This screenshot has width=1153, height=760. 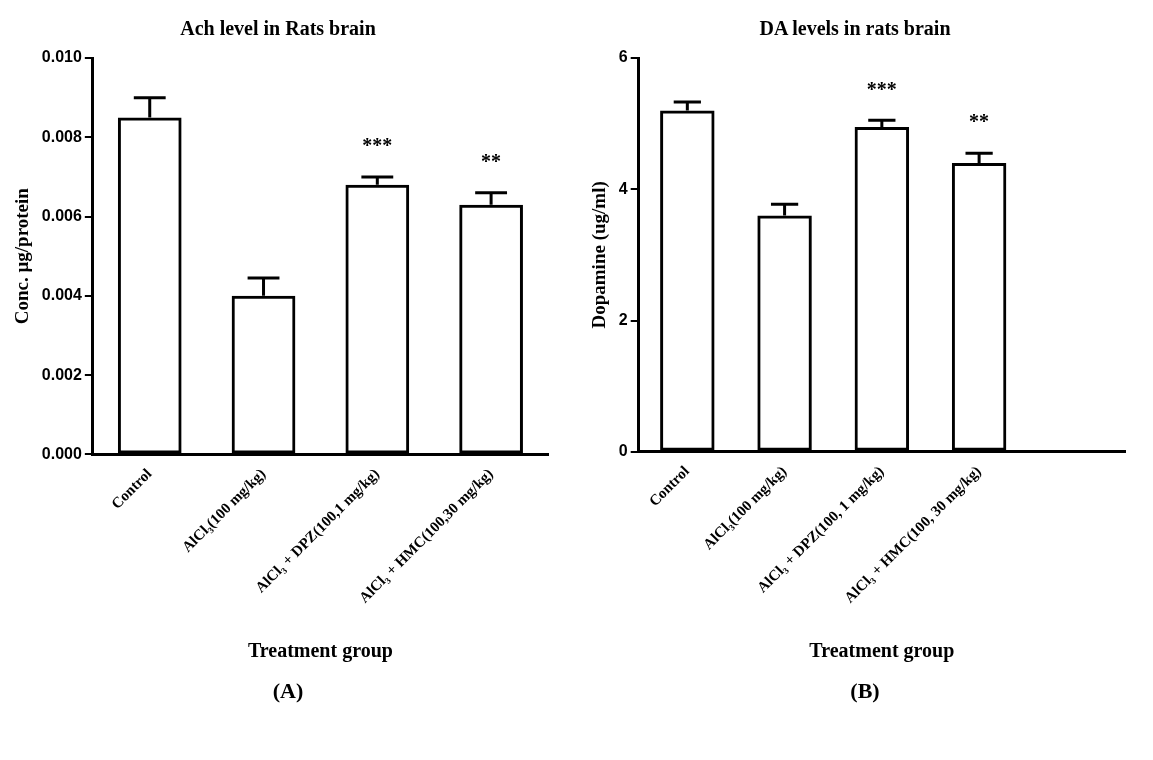 What do you see at coordinates (61, 215) in the screenshot?
I see `y-tick-label: 0.006` at bounding box center [61, 215].